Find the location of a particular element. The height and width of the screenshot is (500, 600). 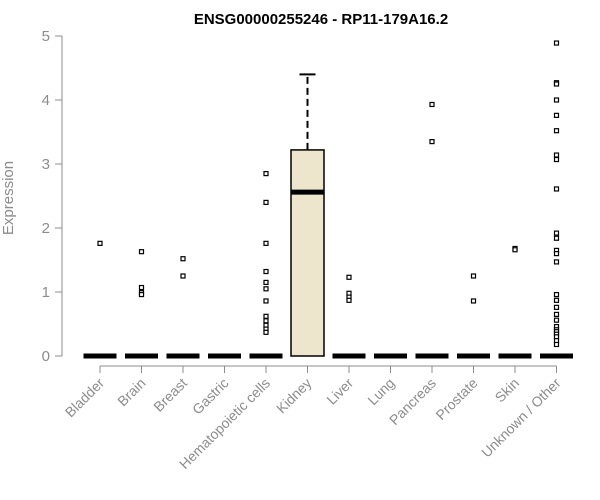

chart-title: ENSG00000255246 - RP11-179A16.2 is located at coordinates (321, 19).